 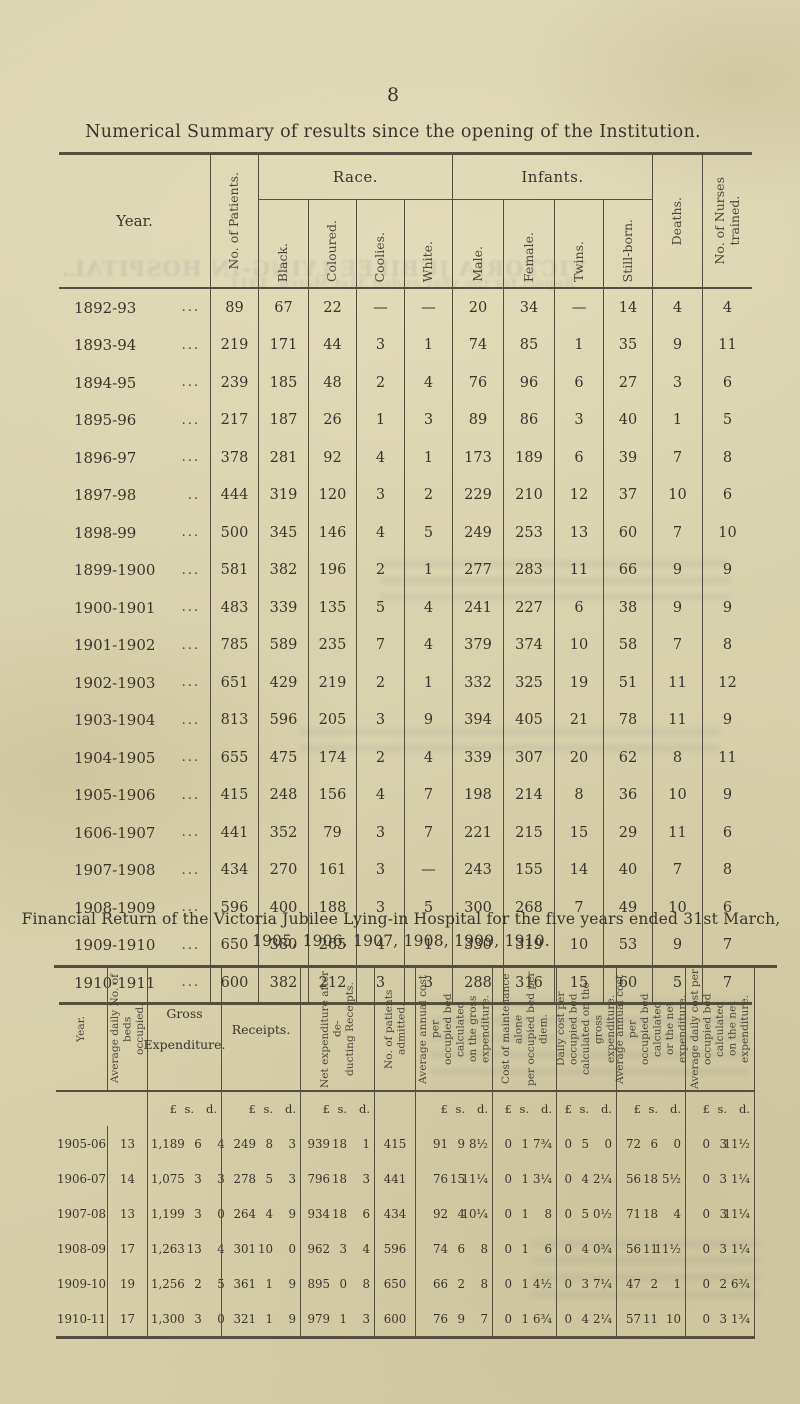 I want to click on cell-stillborn: 35, so click(x=627, y=345).